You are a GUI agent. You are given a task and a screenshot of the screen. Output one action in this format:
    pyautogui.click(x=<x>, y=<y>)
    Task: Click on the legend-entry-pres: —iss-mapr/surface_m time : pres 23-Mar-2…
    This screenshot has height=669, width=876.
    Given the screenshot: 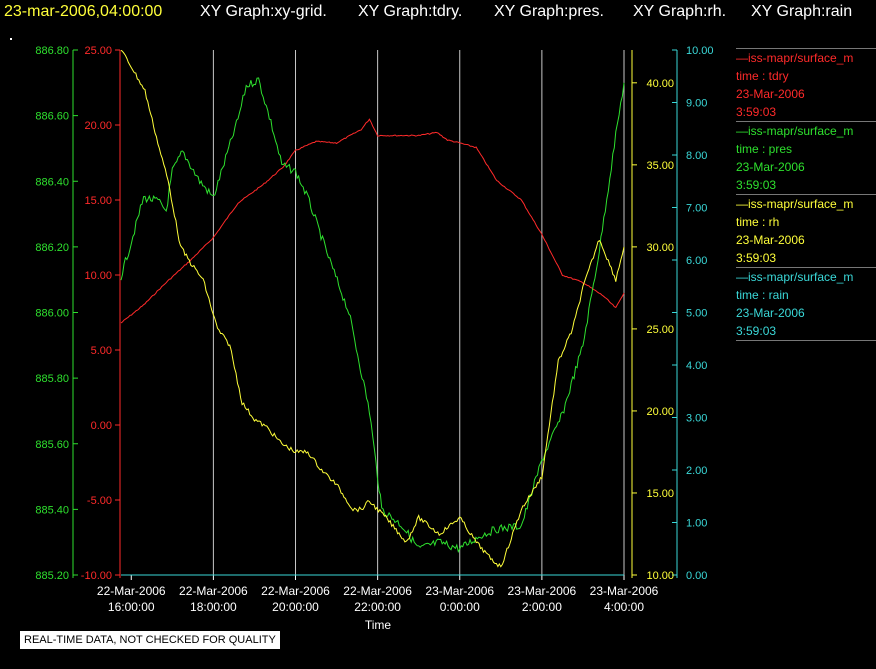 What is the action you would take?
    pyautogui.click(x=806, y=157)
    